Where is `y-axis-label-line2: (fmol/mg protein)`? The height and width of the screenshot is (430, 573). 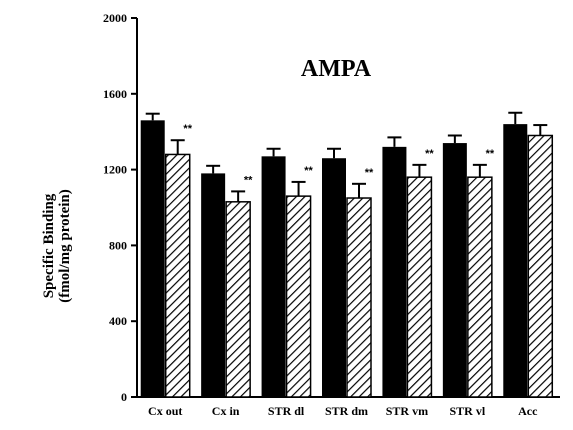 y-axis-label-line2: (fmol/mg protein) is located at coordinates (65, 245).